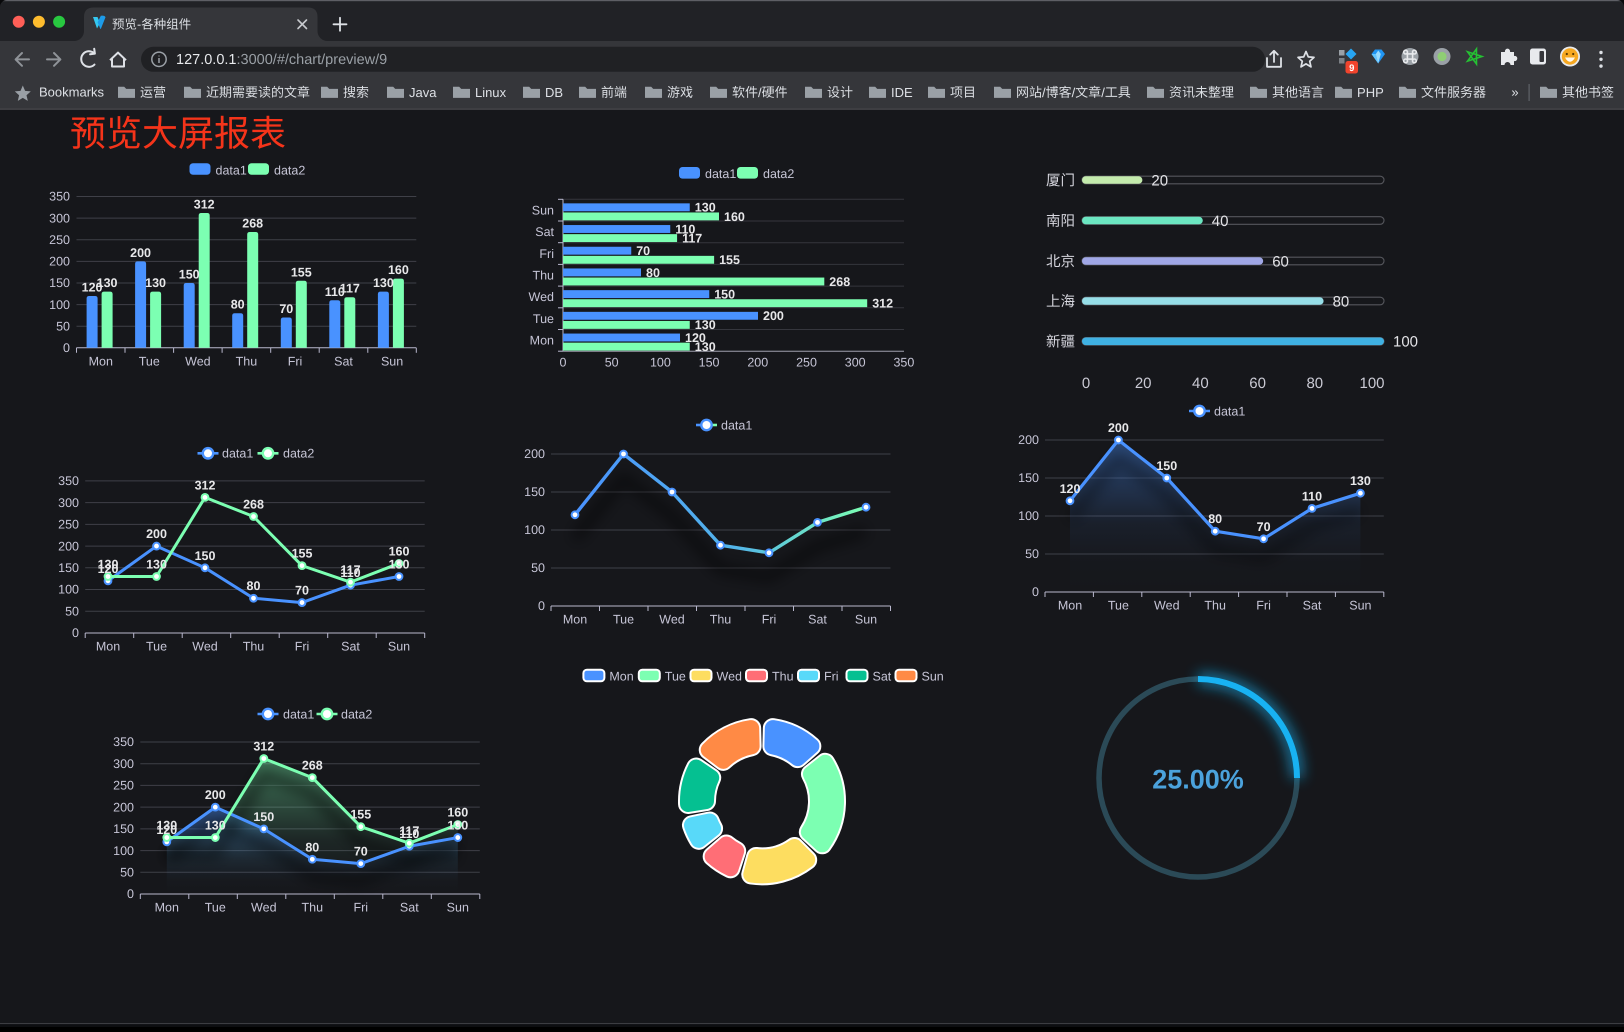 This screenshot has height=1032, width=1624. Describe the element at coordinates (495, 92) in the screenshot. I see `svg-text: u` at that location.